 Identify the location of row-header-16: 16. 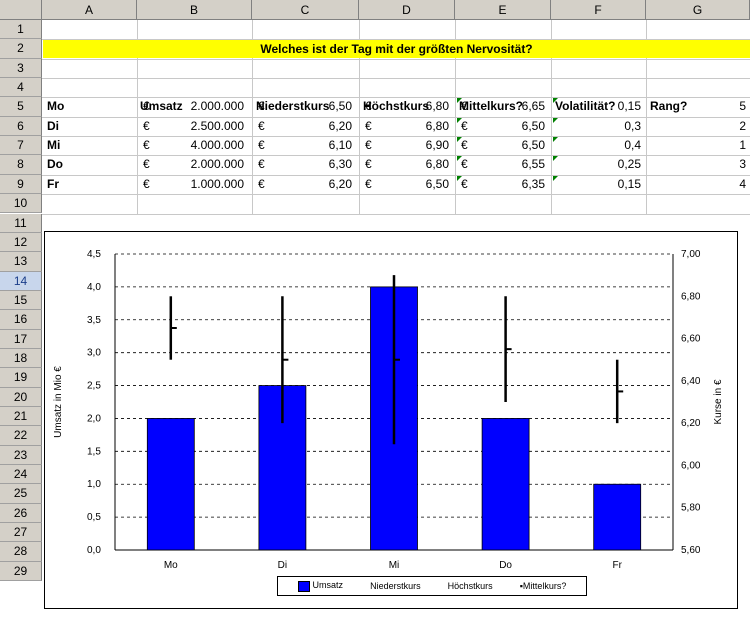
(21, 320).